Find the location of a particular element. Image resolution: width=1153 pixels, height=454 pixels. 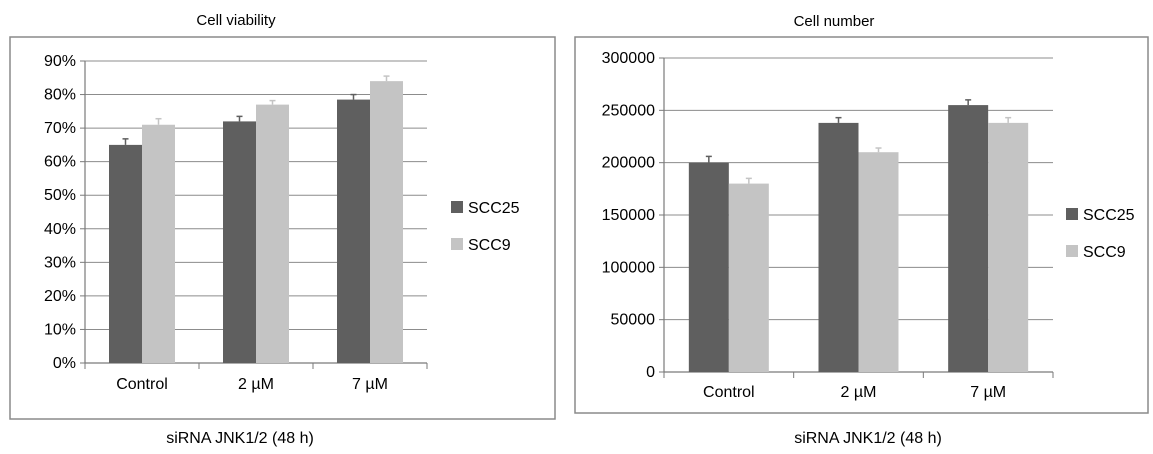

y-tick-label: 0% is located at coordinates (64, 363).